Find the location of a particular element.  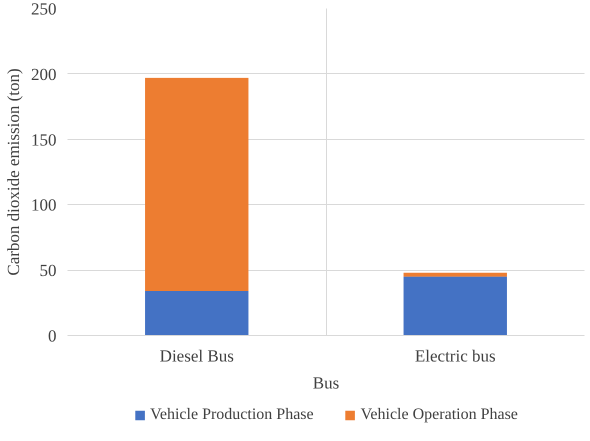

x-axis-title: Bus is located at coordinates (326, 383).